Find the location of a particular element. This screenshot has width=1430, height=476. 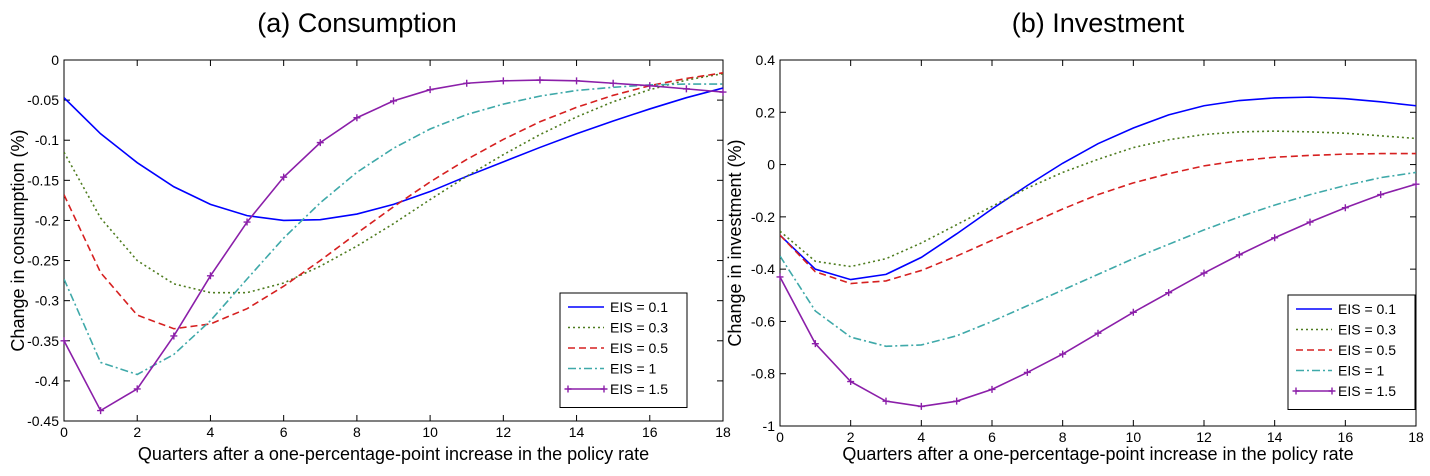

y-tick-label: -0.3 is located at coordinates (47, 301).